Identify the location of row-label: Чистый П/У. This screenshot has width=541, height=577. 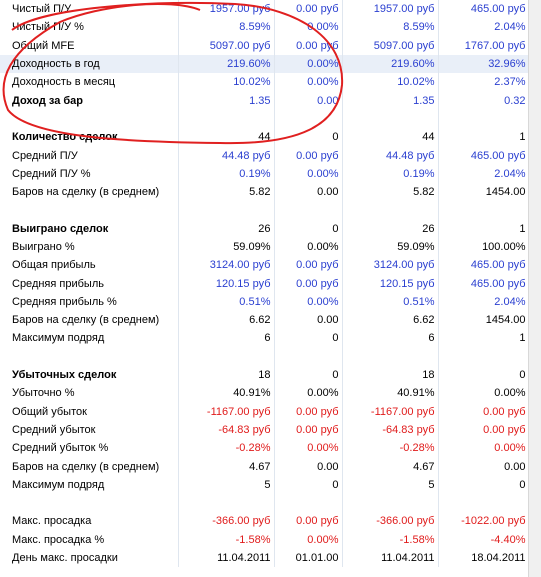
(89, 9).